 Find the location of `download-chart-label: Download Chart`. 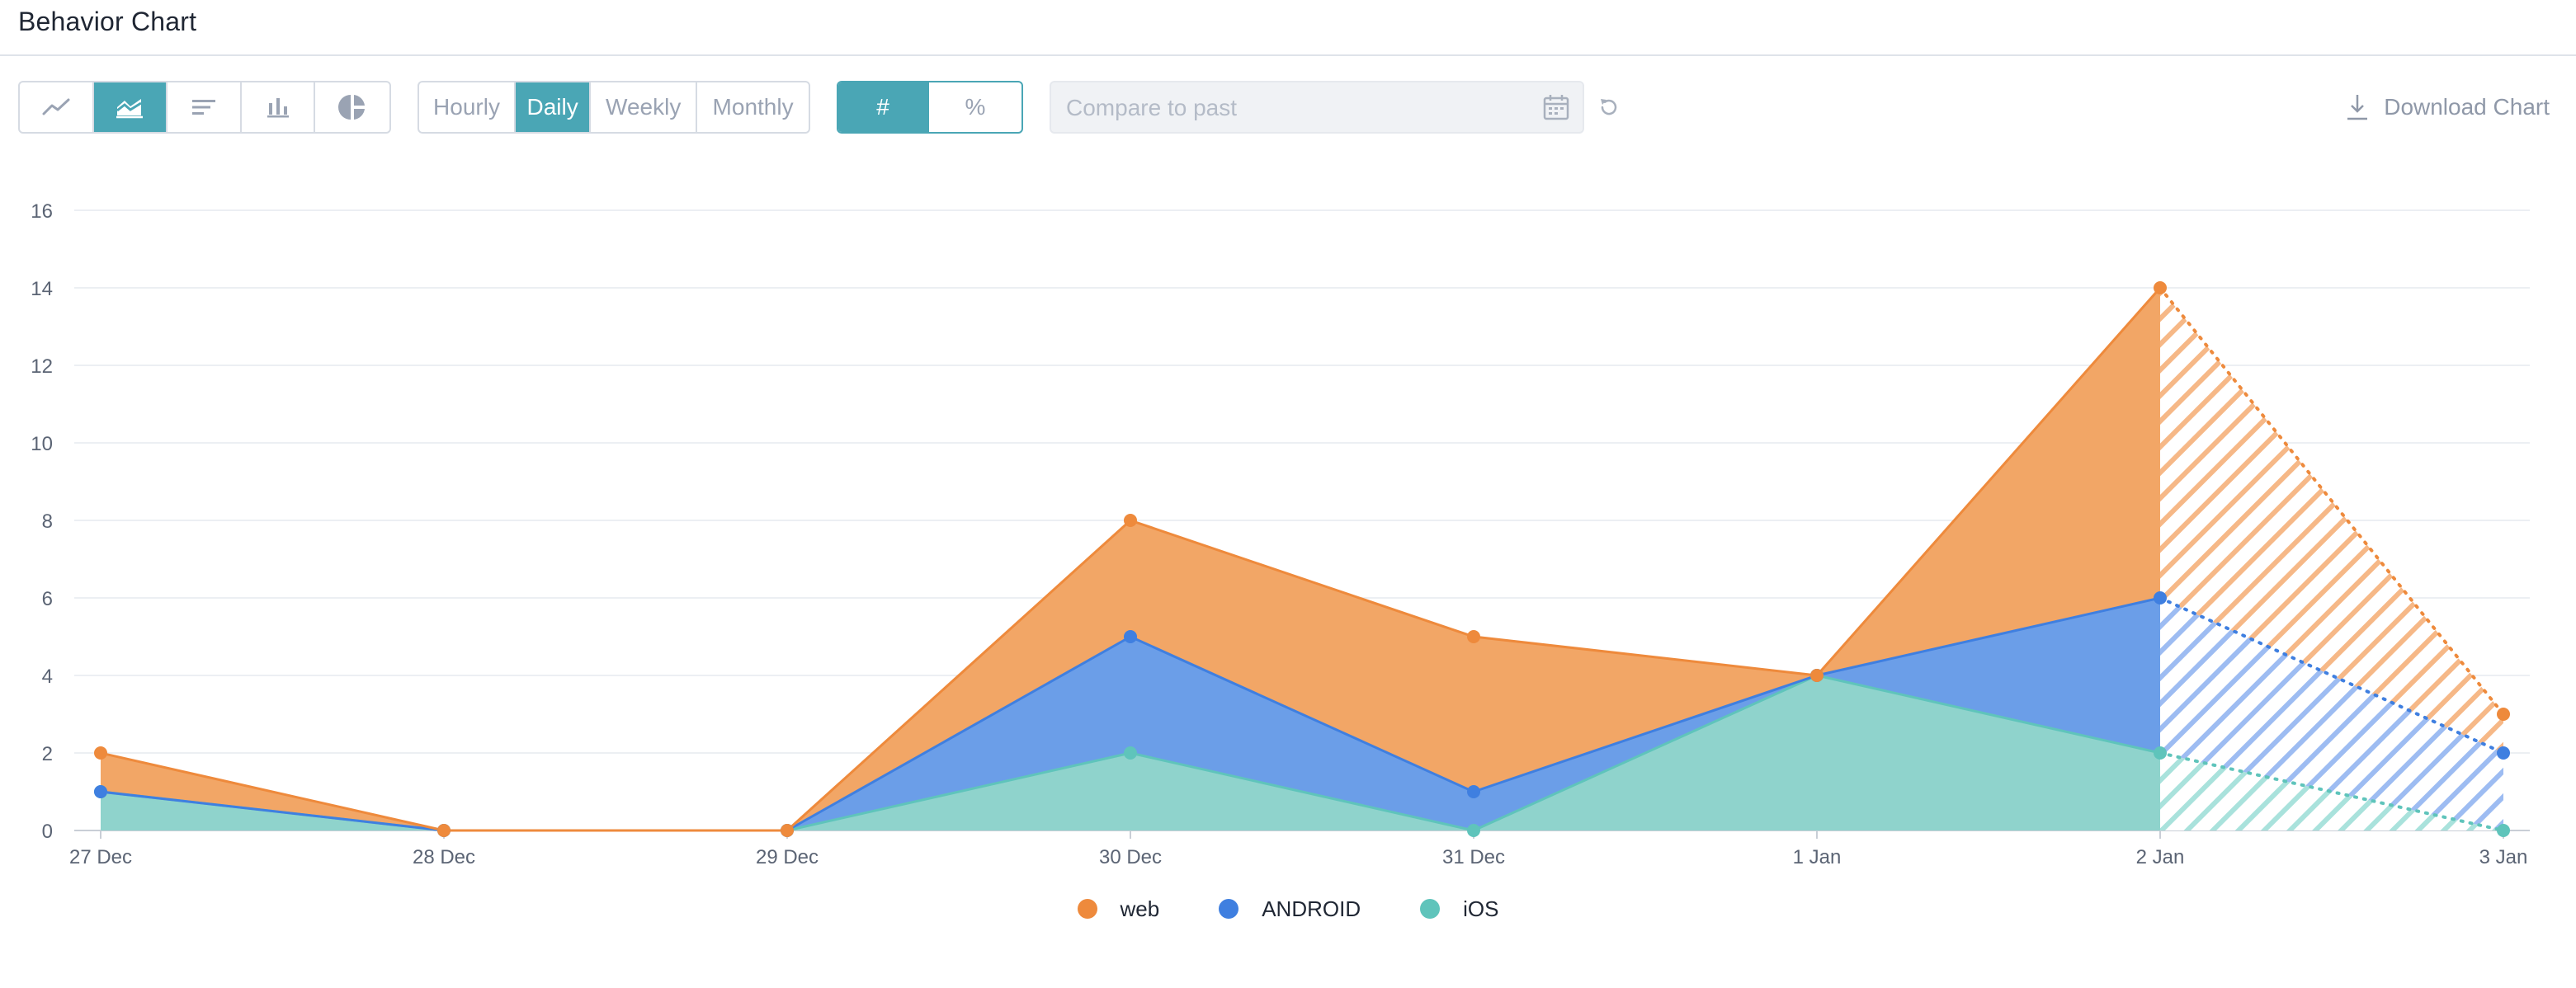

download-chart-label: Download Chart is located at coordinates (2467, 107).